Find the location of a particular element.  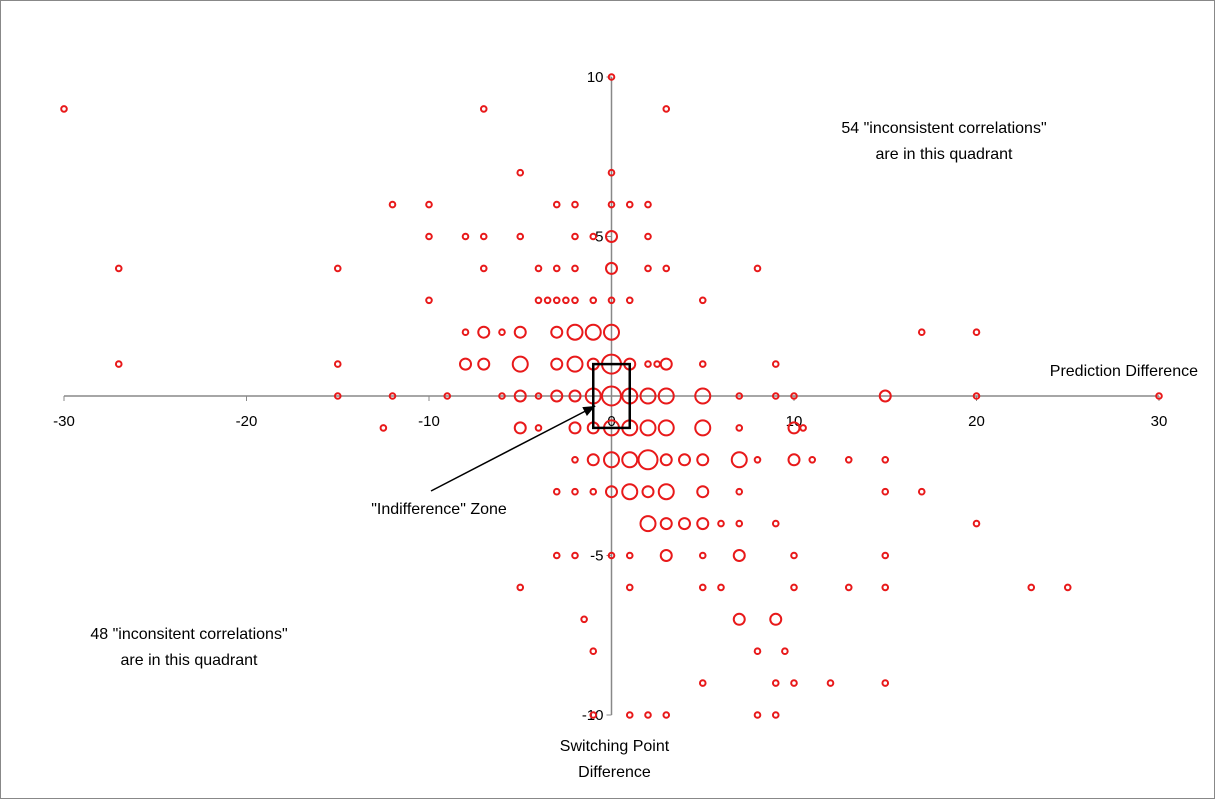

y-tick-label: -10 is located at coordinates (593, 715).